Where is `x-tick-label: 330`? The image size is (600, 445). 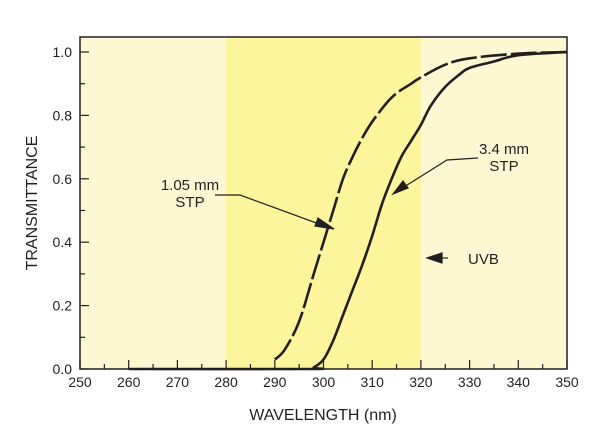
x-tick-label: 330 is located at coordinates (470, 382).